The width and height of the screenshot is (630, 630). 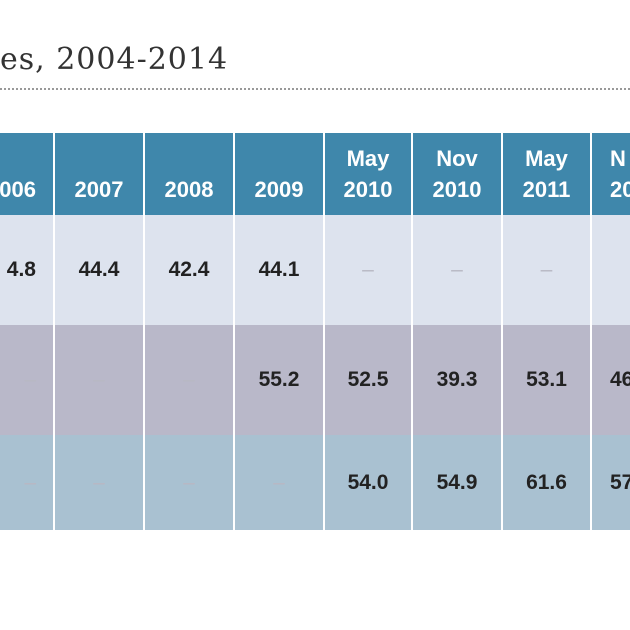 I want to click on header-cell: May 2011, so click(x=547, y=174).